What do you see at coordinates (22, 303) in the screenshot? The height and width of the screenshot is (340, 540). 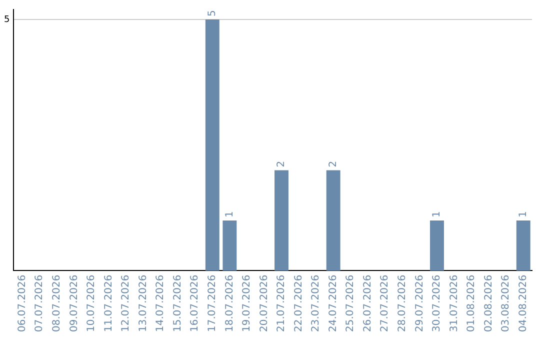 I see `x-tick-label: 06.07.2026` at bounding box center [22, 303].